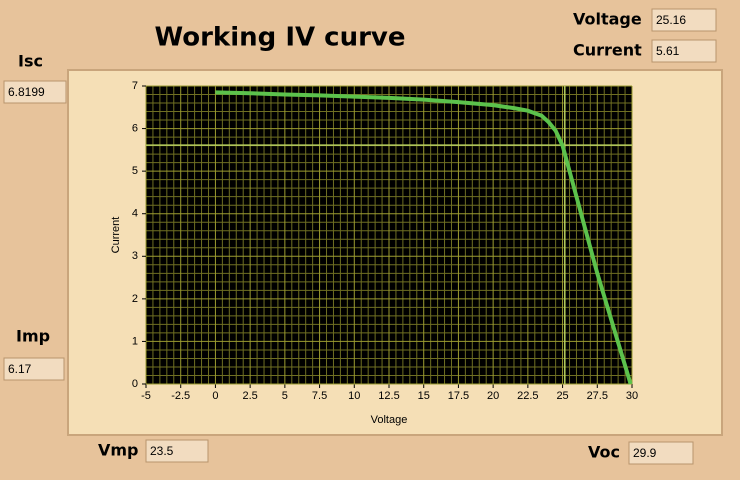 The width and height of the screenshot is (740, 480). I want to click on x-tick-label: 2.5, so click(249, 396).